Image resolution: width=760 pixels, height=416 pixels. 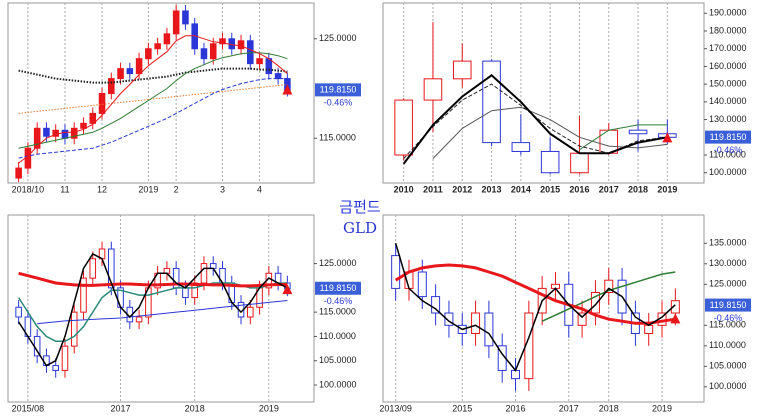 I want to click on x-tick-label: 2013, so click(x=492, y=189).